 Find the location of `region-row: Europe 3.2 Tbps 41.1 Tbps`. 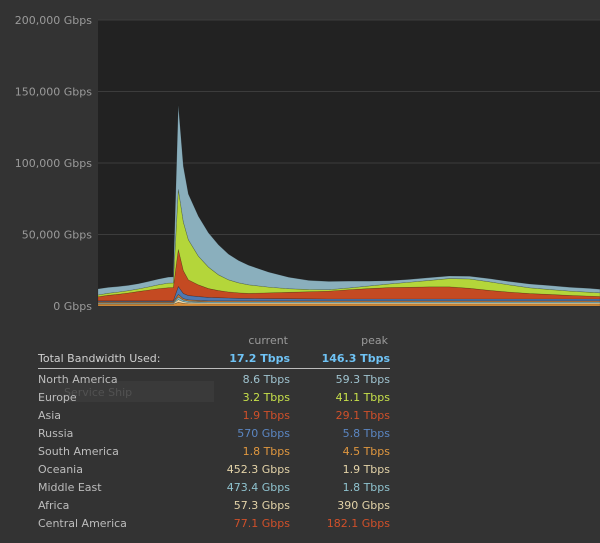

region-row: Europe 3.2 Tbps 41.1 Tbps is located at coordinates (214, 398).